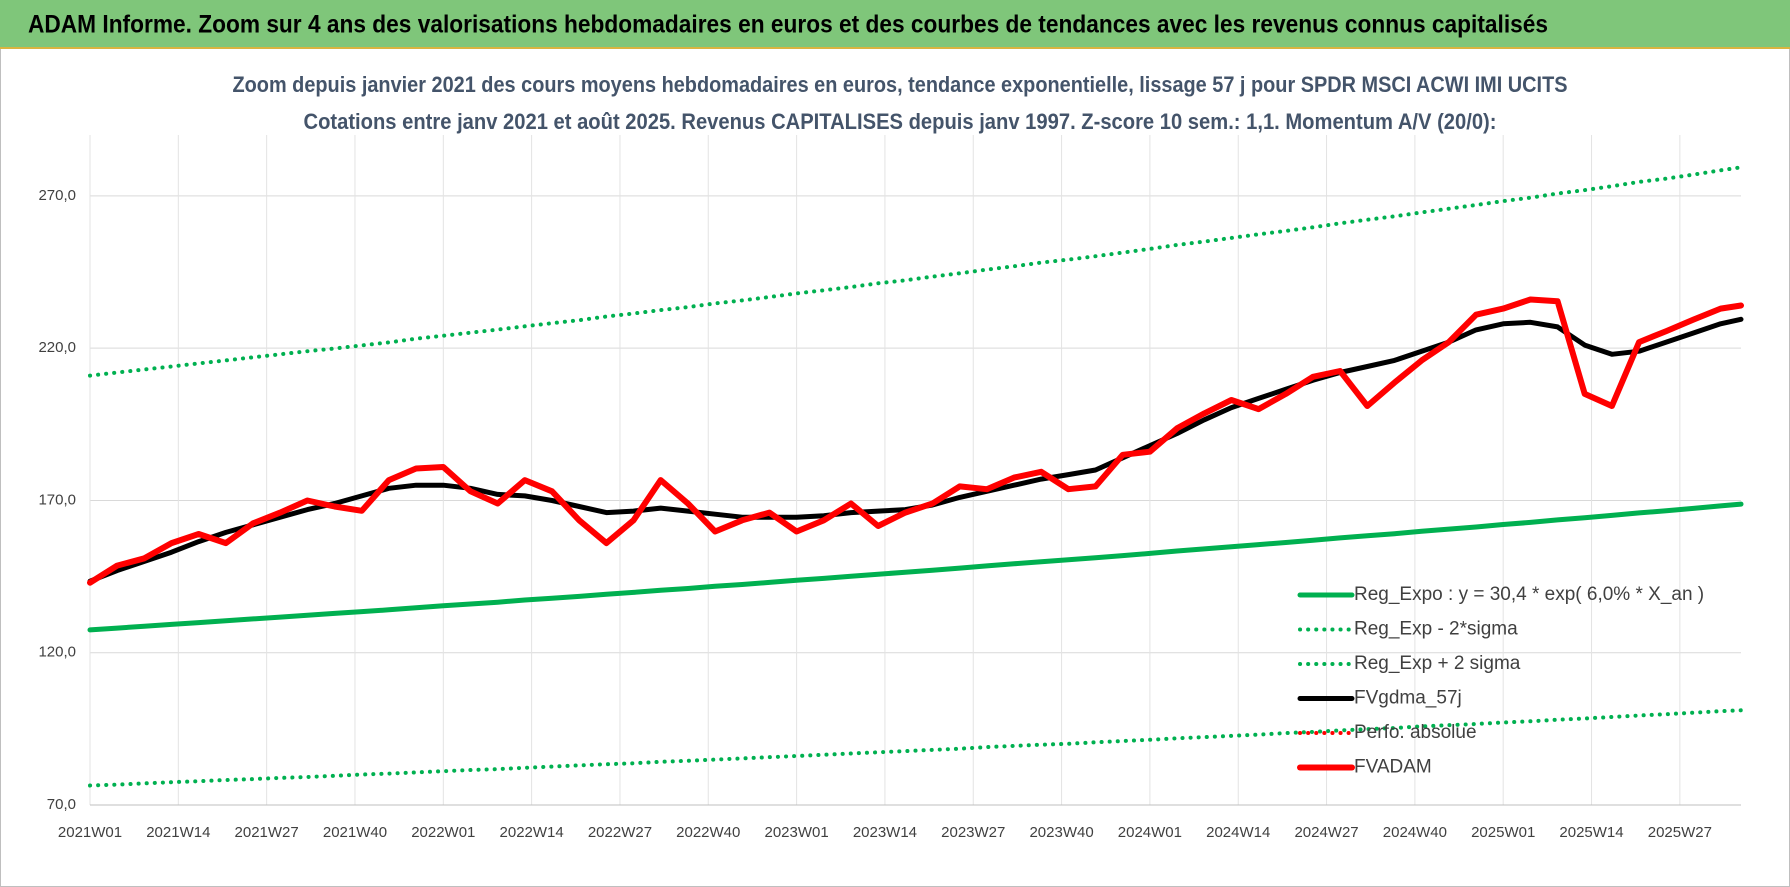  I want to click on legend-label: Reg_Expo : y = 30,4 * exp( 6,0% * X_an ), so click(1529, 594).